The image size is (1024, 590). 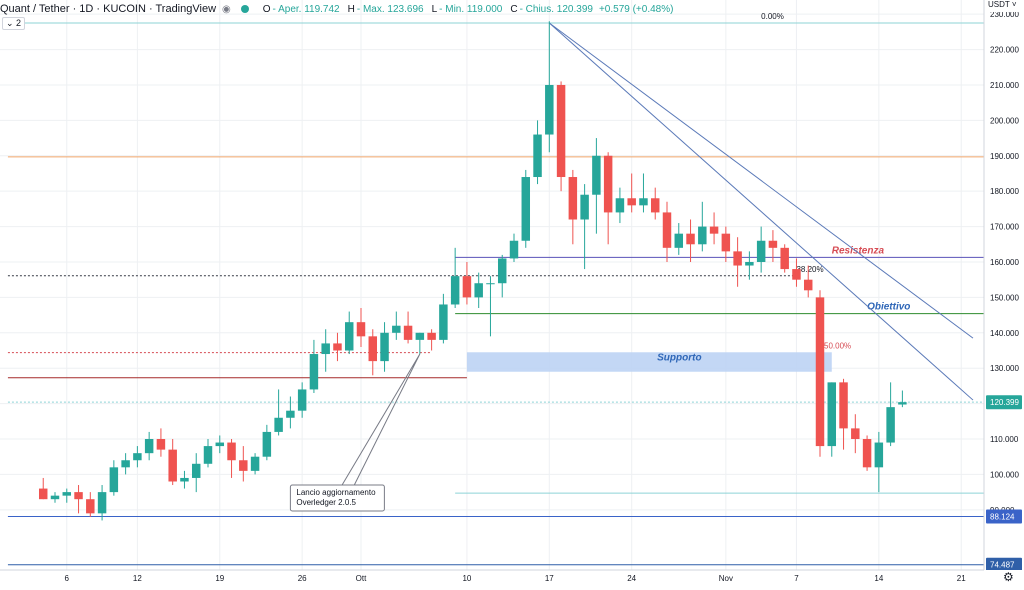 I want to click on price-axis, so click(x=1004, y=292).